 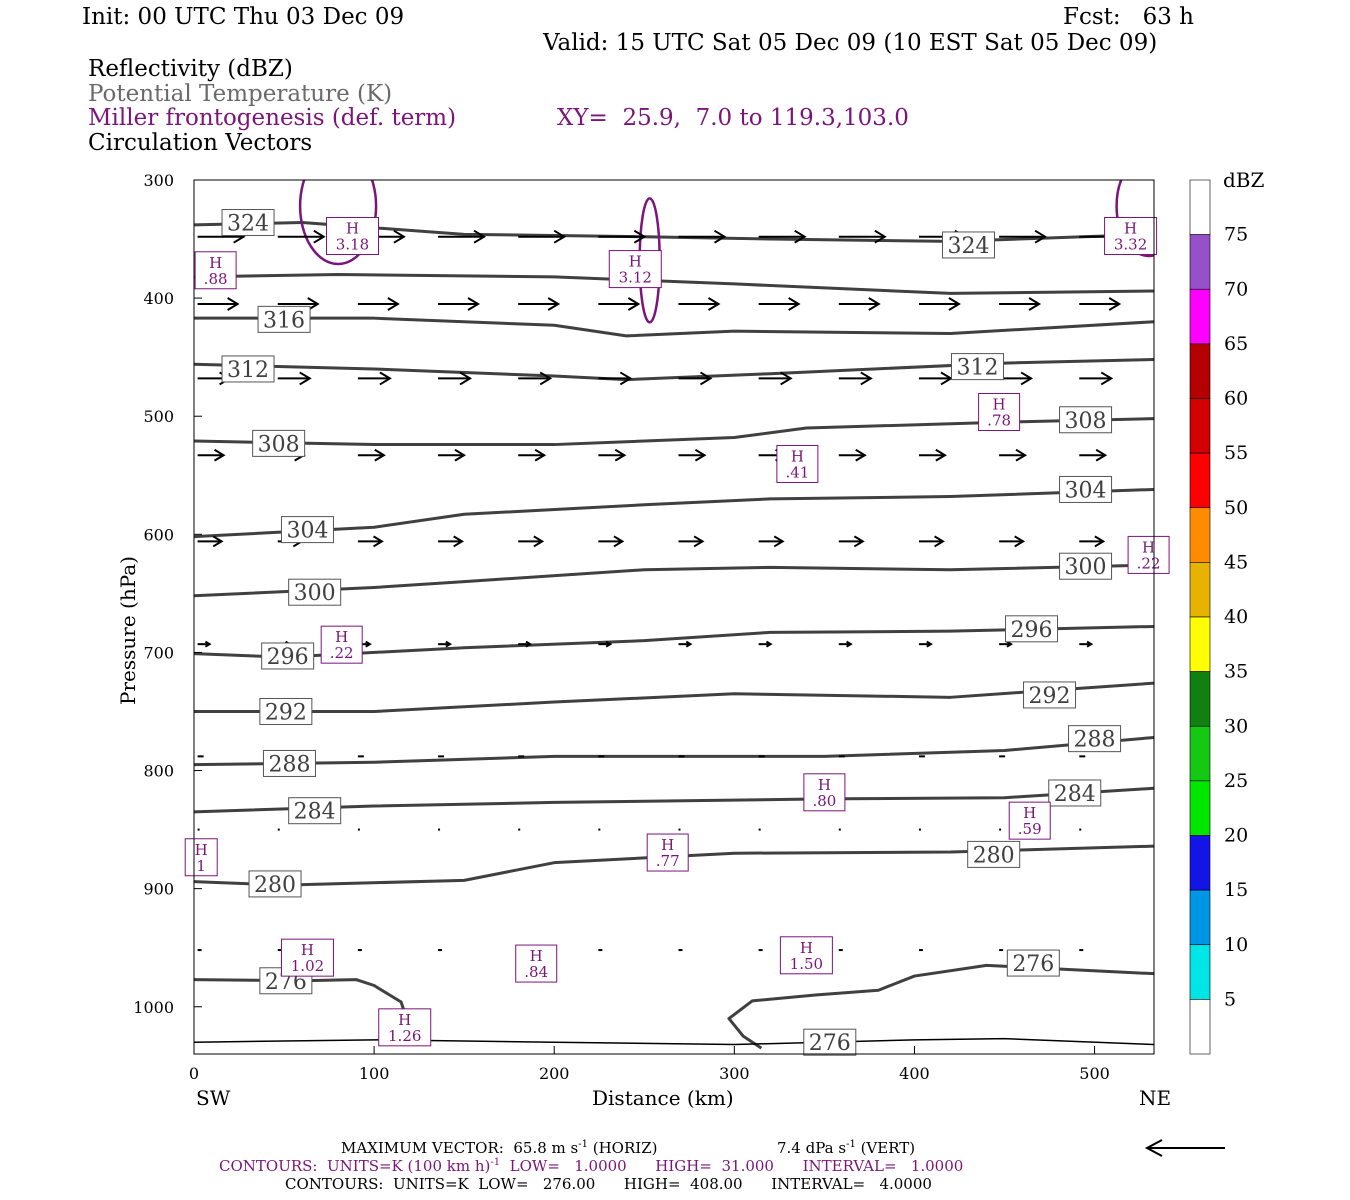 What do you see at coordinates (307, 957) in the screenshot?
I see `frontogenesis-max: H1.02` at bounding box center [307, 957].